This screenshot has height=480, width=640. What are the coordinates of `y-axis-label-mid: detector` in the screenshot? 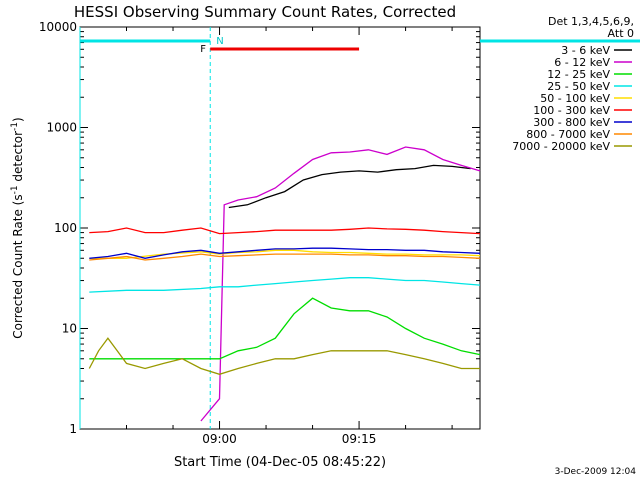 It's located at (18, 158).